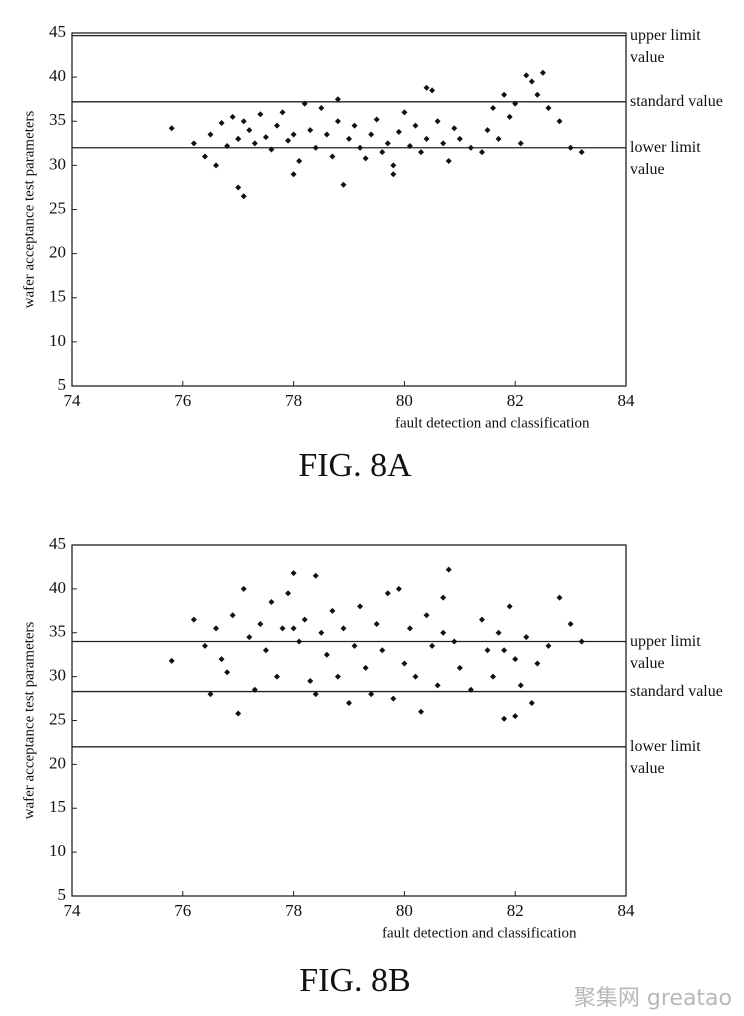  Describe the element at coordinates (57, 119) in the screenshot. I see `y-tick-label: 35` at that location.